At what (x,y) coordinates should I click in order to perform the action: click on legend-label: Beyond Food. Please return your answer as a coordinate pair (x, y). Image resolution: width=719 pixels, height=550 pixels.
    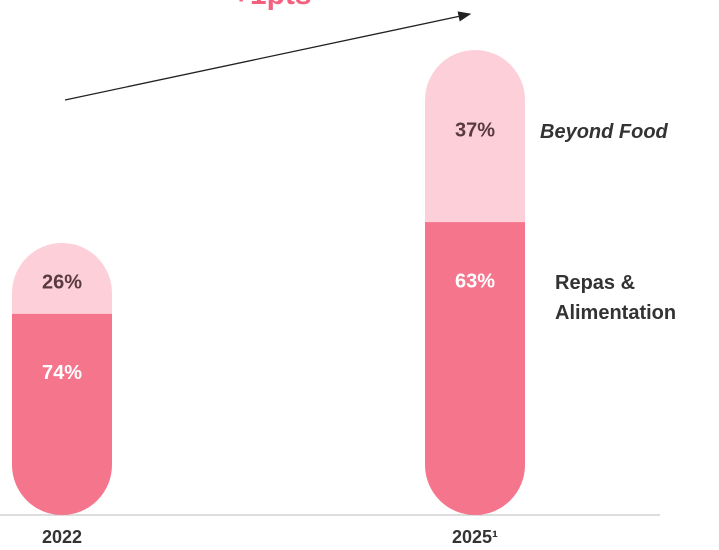
    Looking at the image, I should click on (604, 132).